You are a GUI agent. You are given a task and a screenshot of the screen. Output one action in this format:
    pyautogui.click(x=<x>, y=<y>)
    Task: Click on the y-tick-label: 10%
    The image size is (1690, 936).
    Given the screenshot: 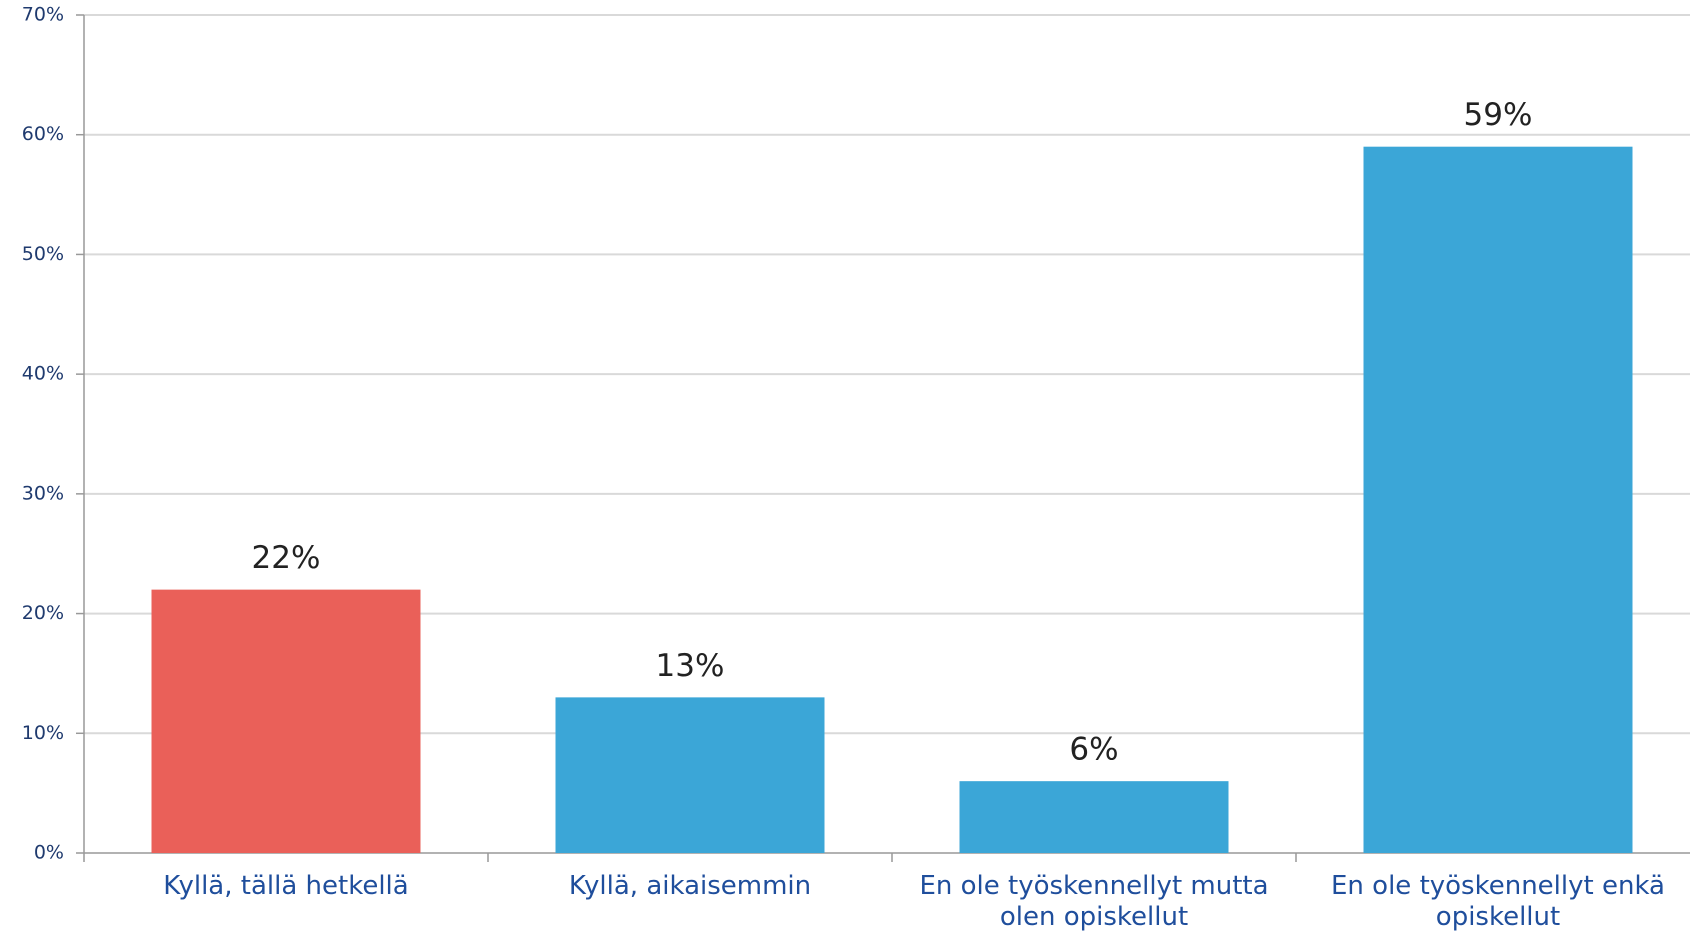 What is the action you would take?
    pyautogui.click(x=43, y=733)
    